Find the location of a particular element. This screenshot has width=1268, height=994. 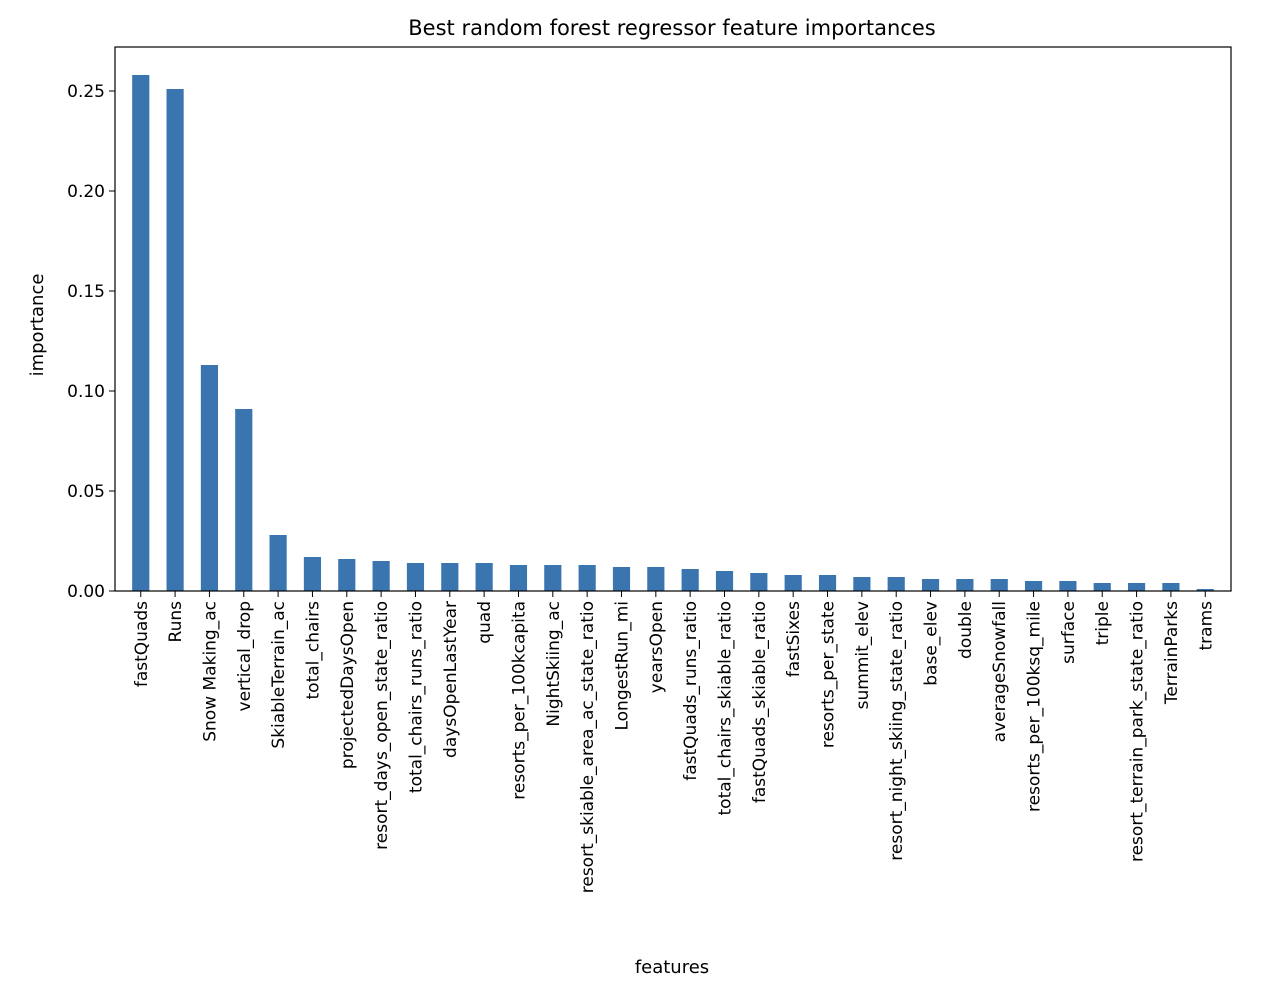

x-tick-label: daysOpenLastYear is located at coordinates (451, 679).